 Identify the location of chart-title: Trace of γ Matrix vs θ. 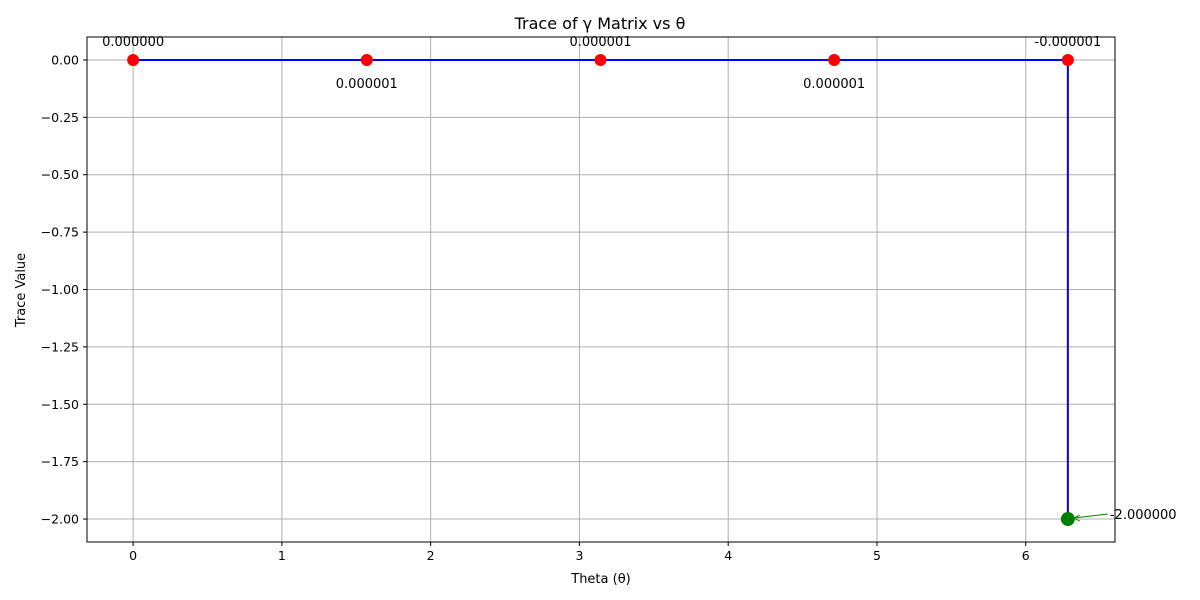
(600, 23).